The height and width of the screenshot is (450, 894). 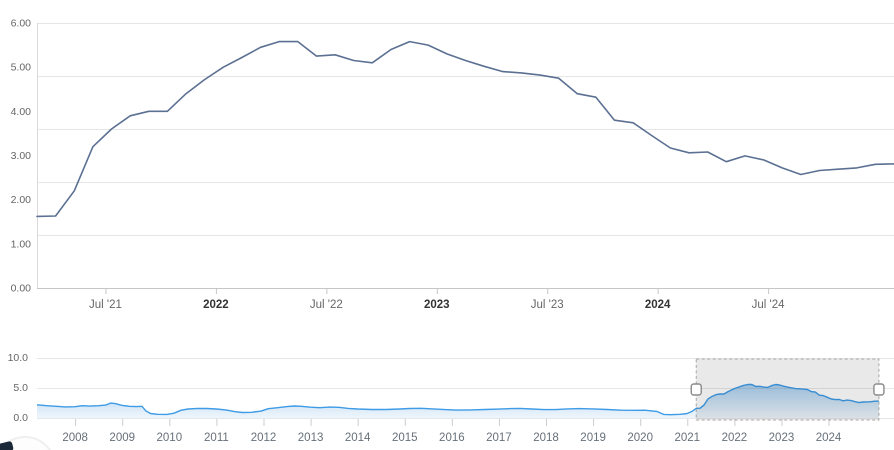 What do you see at coordinates (547, 305) in the screenshot?
I see `x-axis-label: Jul '23` at bounding box center [547, 305].